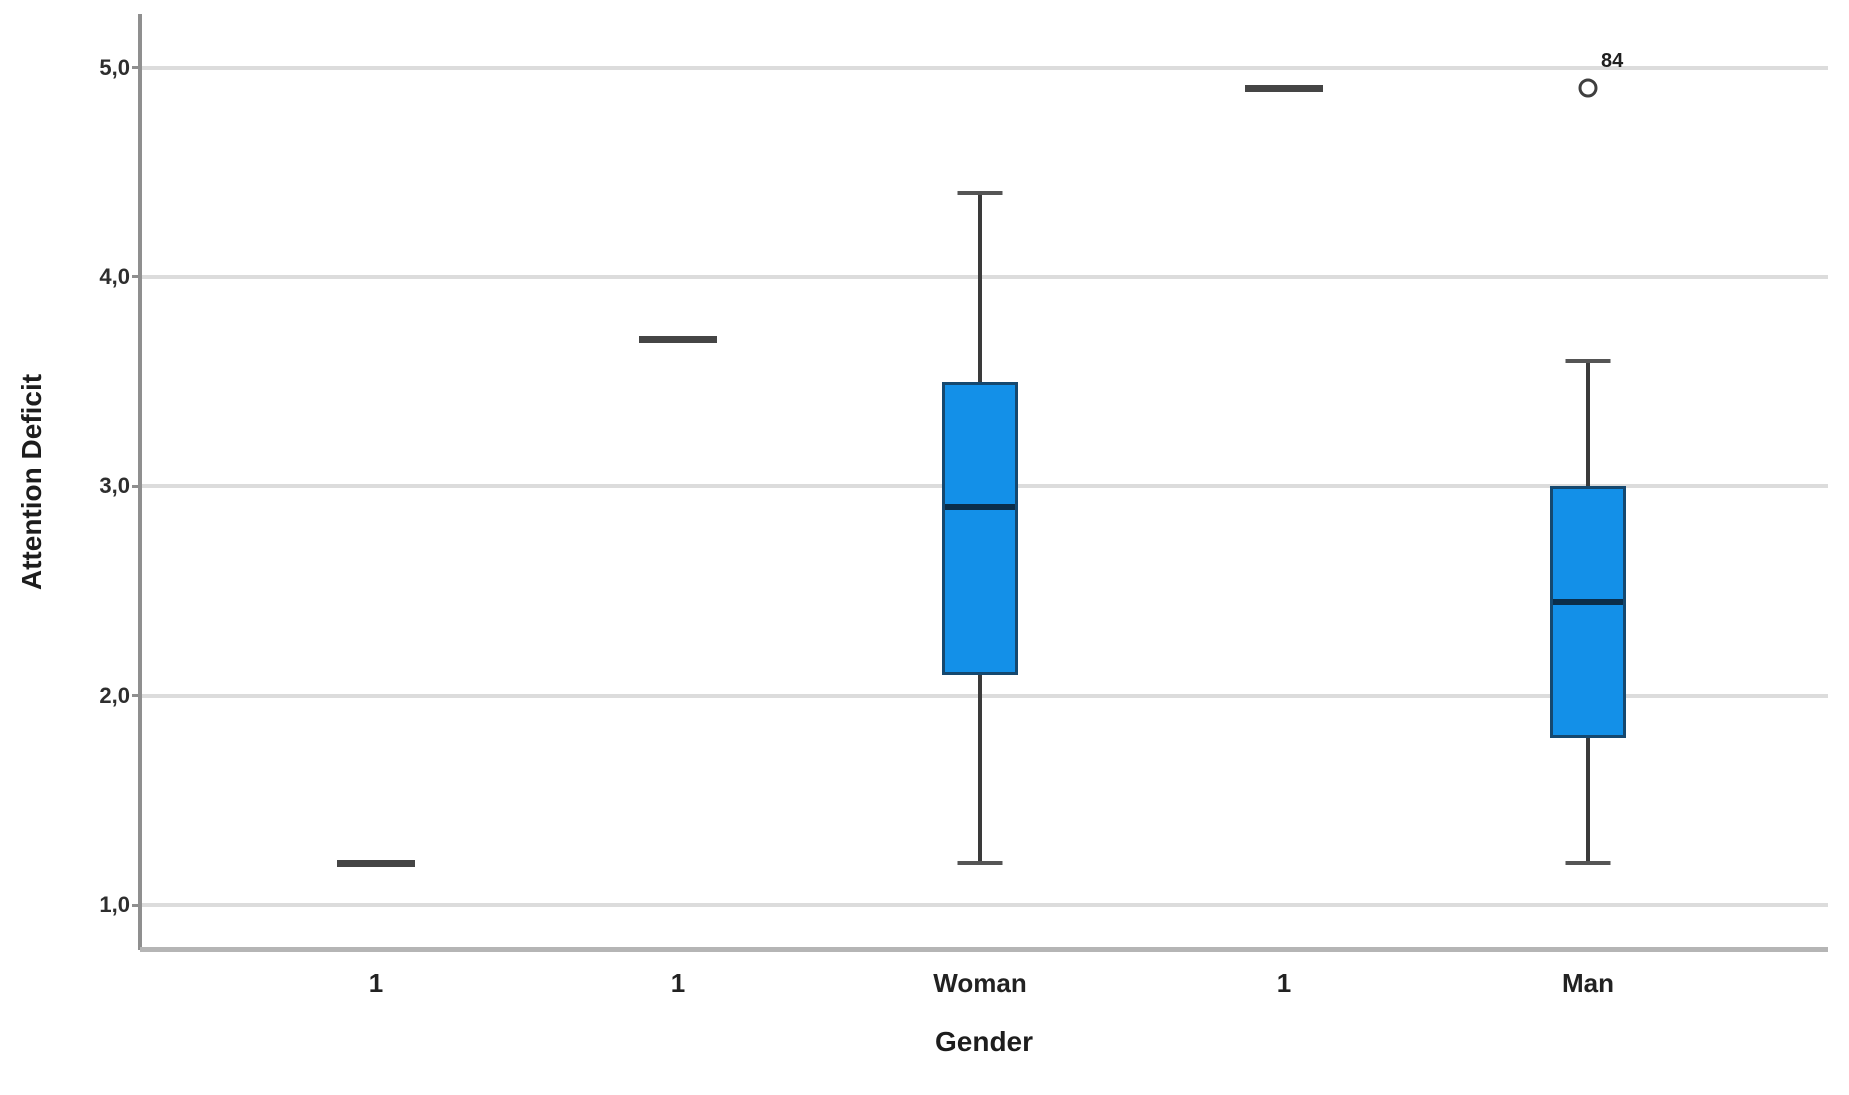 The image size is (1849, 1095). What do you see at coordinates (1588, 983) in the screenshot?
I see `x-category-label: Man` at bounding box center [1588, 983].